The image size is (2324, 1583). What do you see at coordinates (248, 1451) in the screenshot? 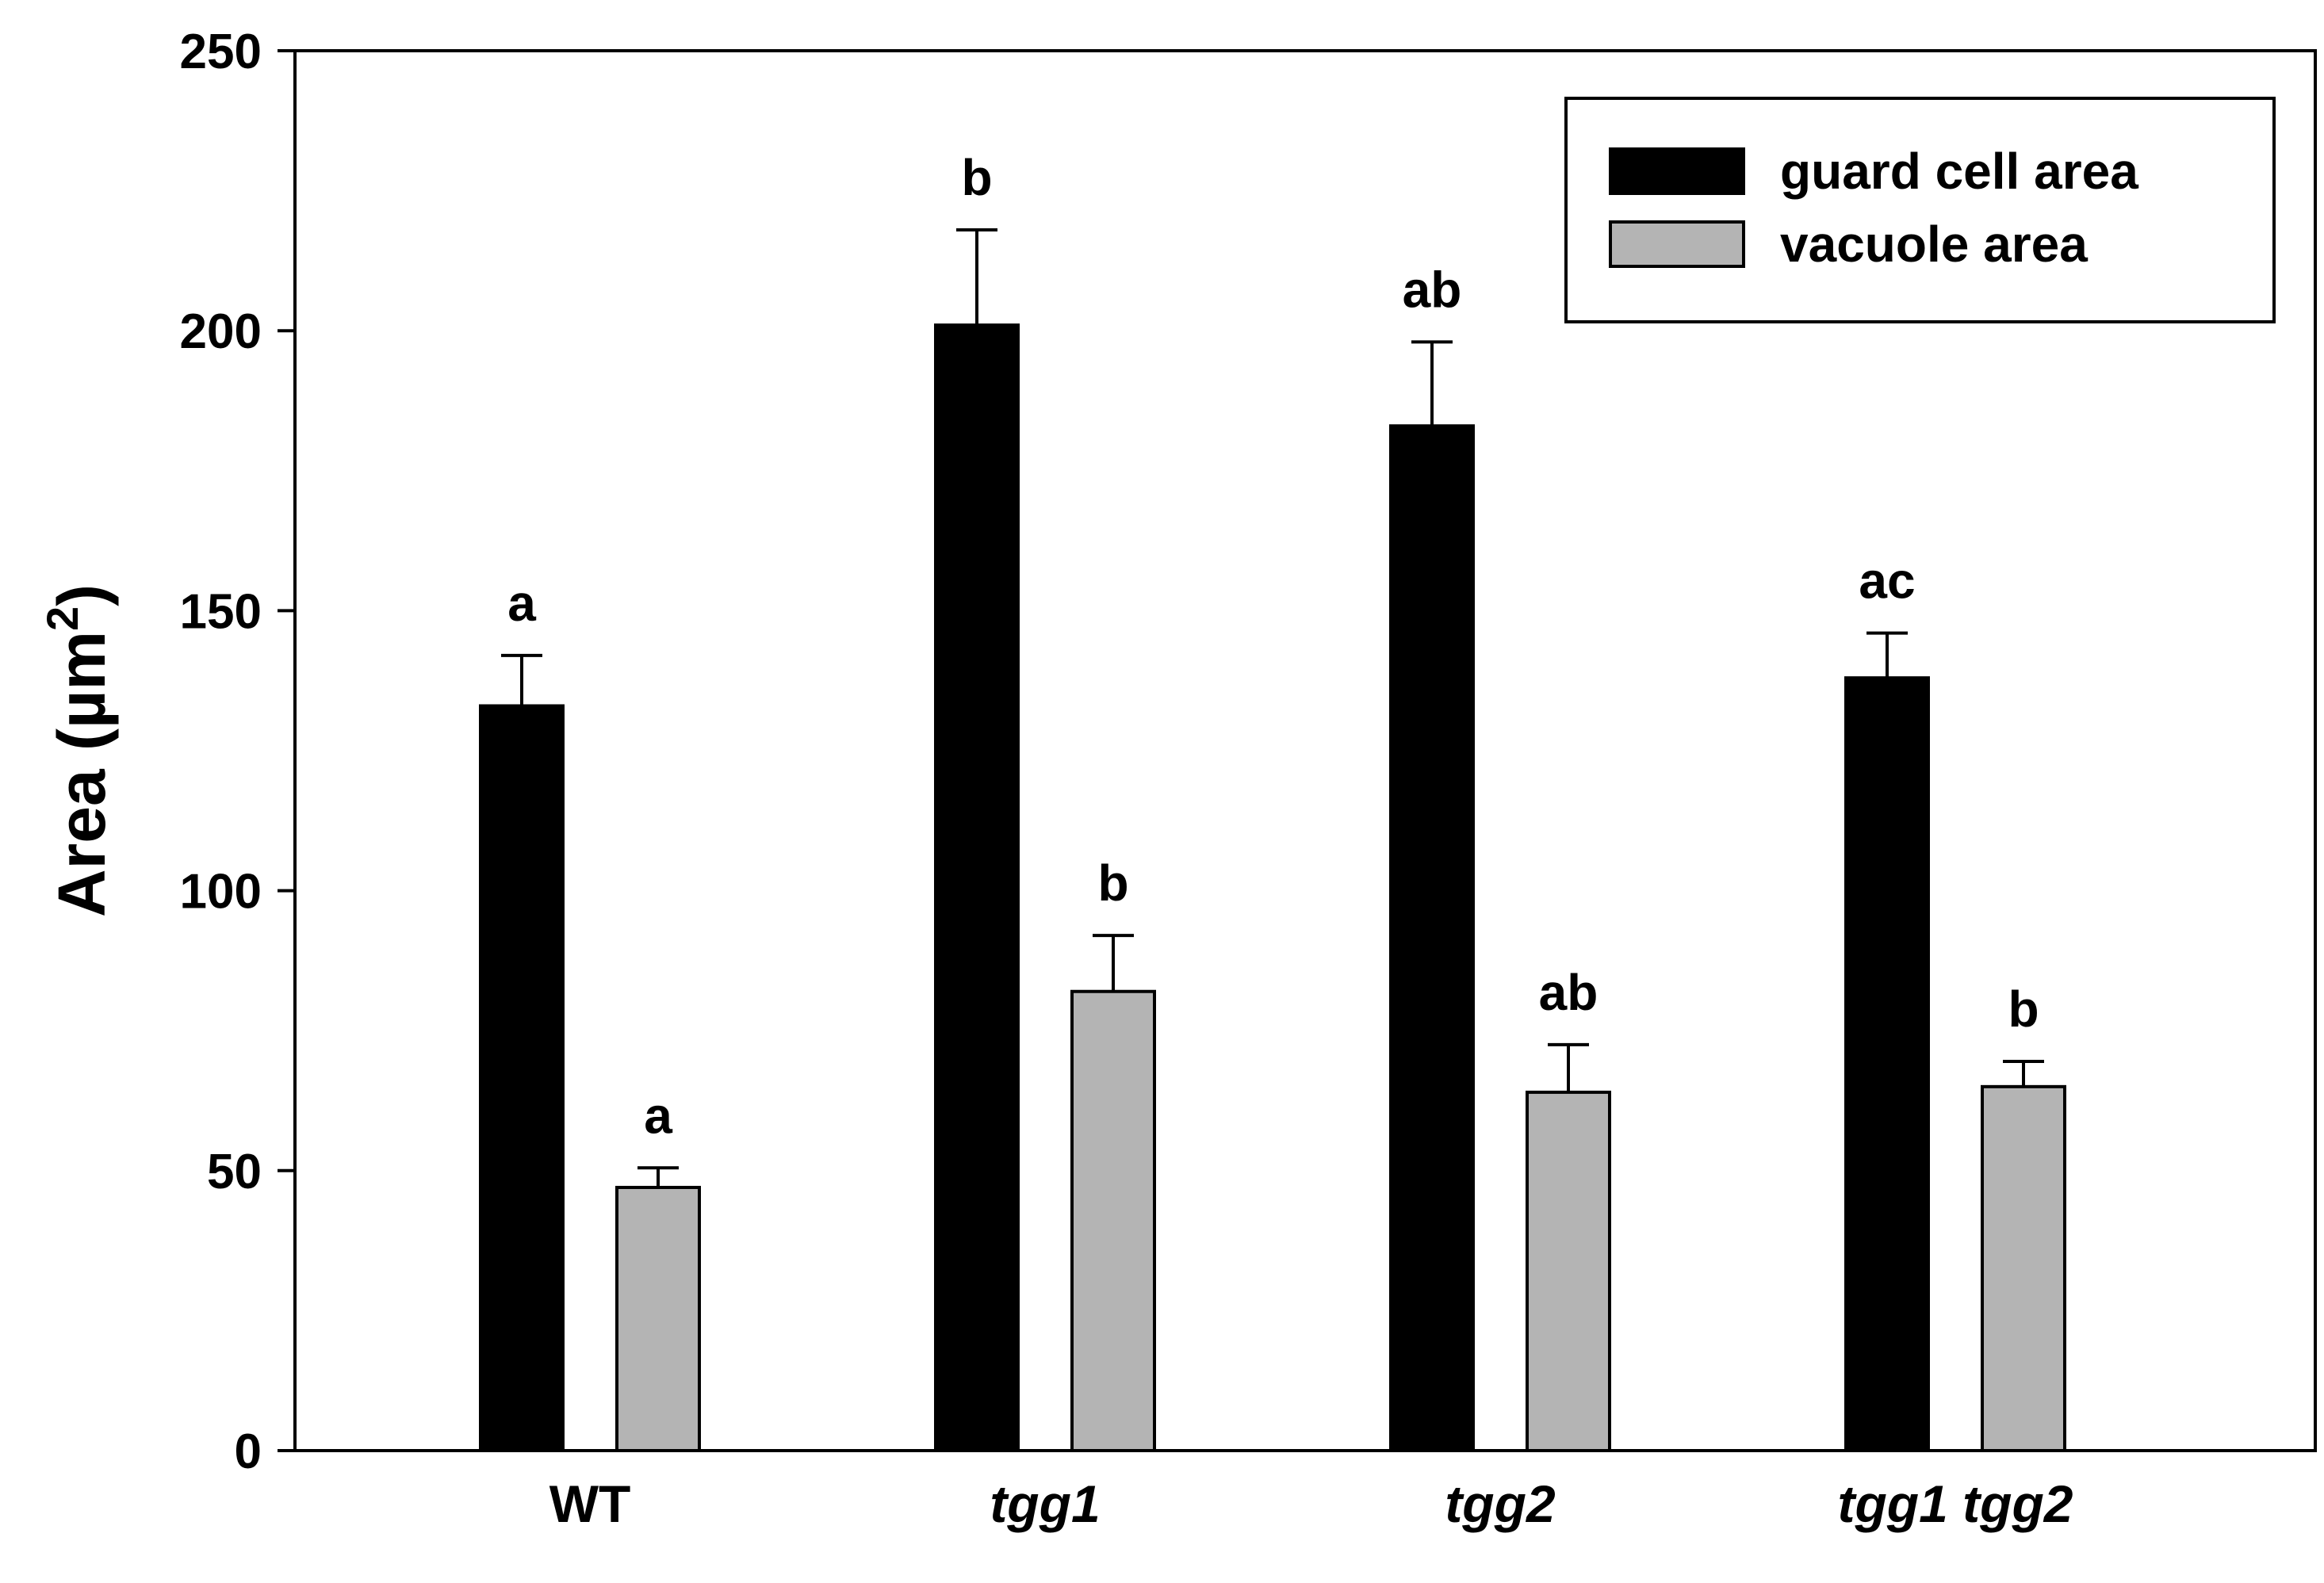
I see `y-tick-label: 0` at bounding box center [248, 1451].